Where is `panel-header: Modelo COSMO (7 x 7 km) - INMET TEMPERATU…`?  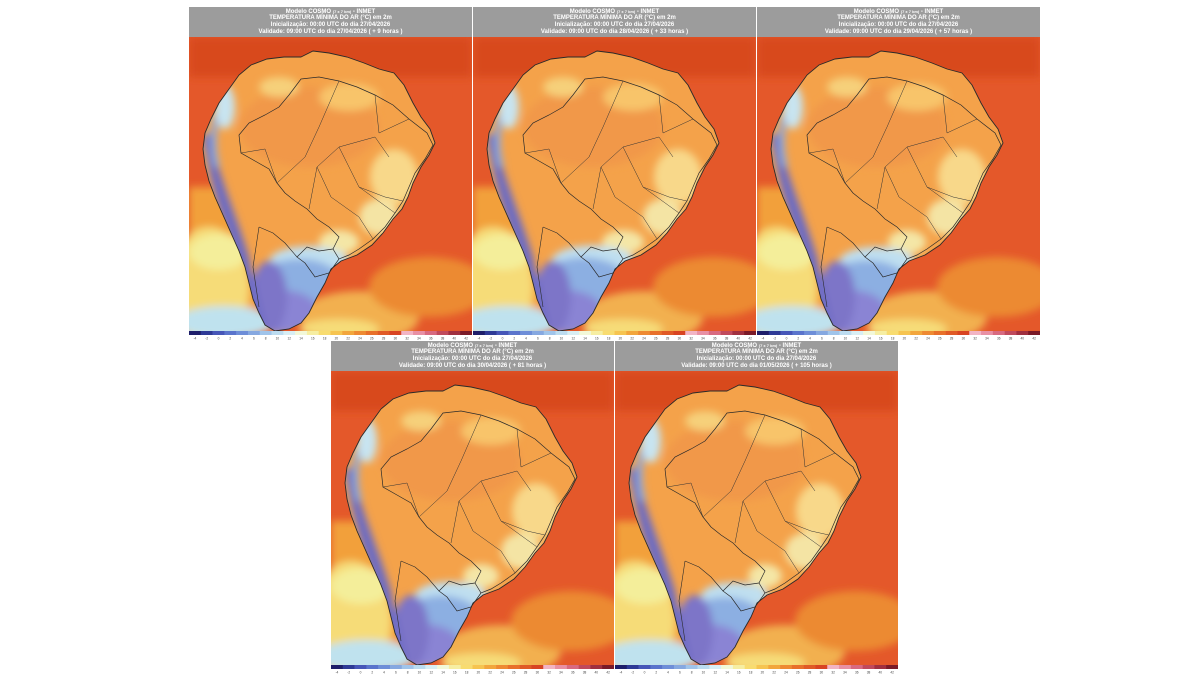 panel-header: Modelo COSMO (7 x 7 km) - INMET TEMPERATU… is located at coordinates (756, 356).